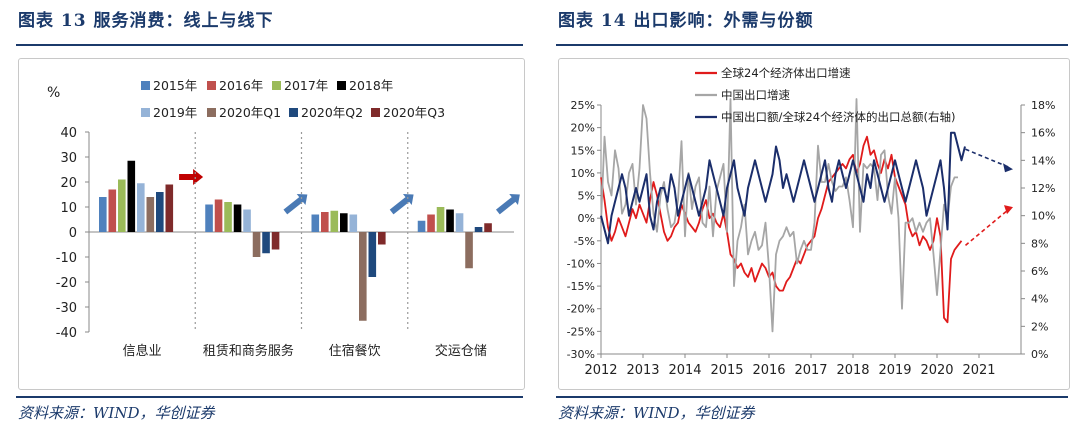 This screenshot has width=1080, height=437. What do you see at coordinates (838, 117) in the screenshot?
I see `legend-label: 中国出口额/全球24个经济体的出口总额(右轴)` at bounding box center [838, 117].